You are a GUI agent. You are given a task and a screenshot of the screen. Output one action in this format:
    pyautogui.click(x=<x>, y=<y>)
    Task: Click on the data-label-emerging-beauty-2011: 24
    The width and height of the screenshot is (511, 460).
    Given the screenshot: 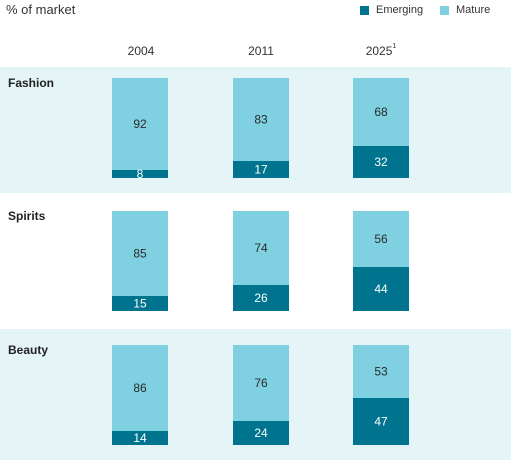 What is the action you would take?
    pyautogui.click(x=261, y=433)
    